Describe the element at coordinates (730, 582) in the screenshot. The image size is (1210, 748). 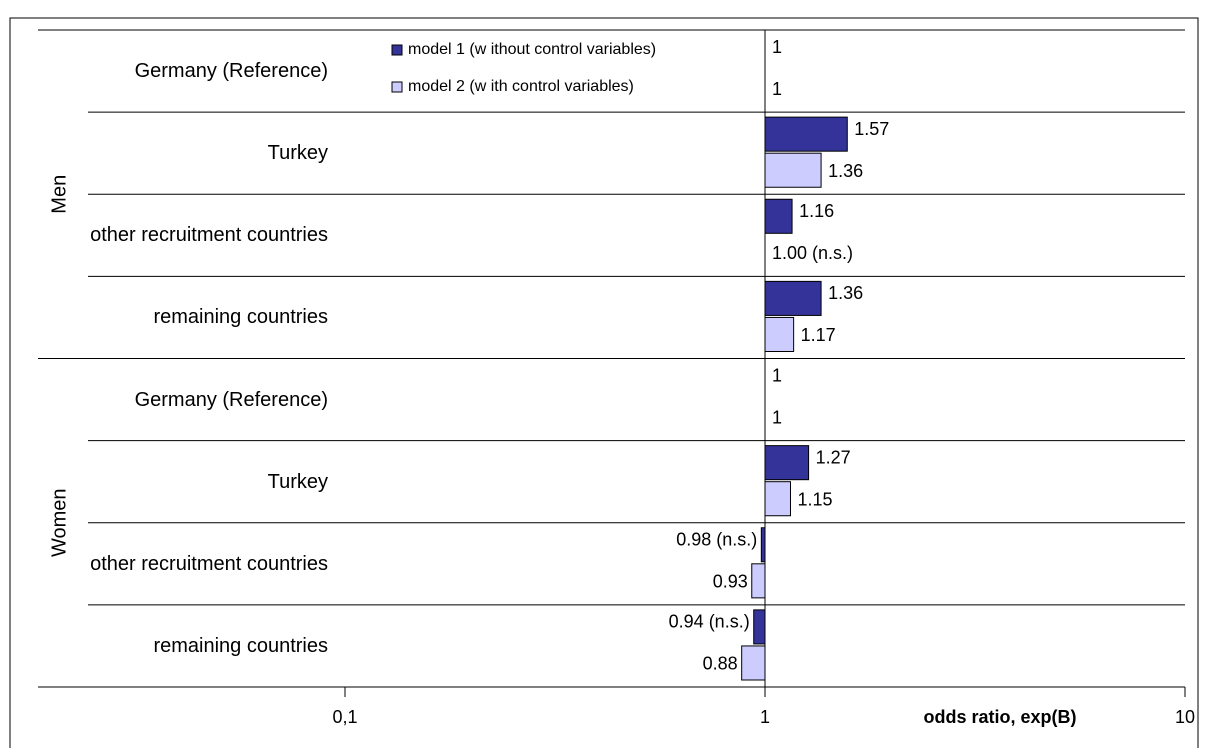
I see `value-label: 0.93` at that location.